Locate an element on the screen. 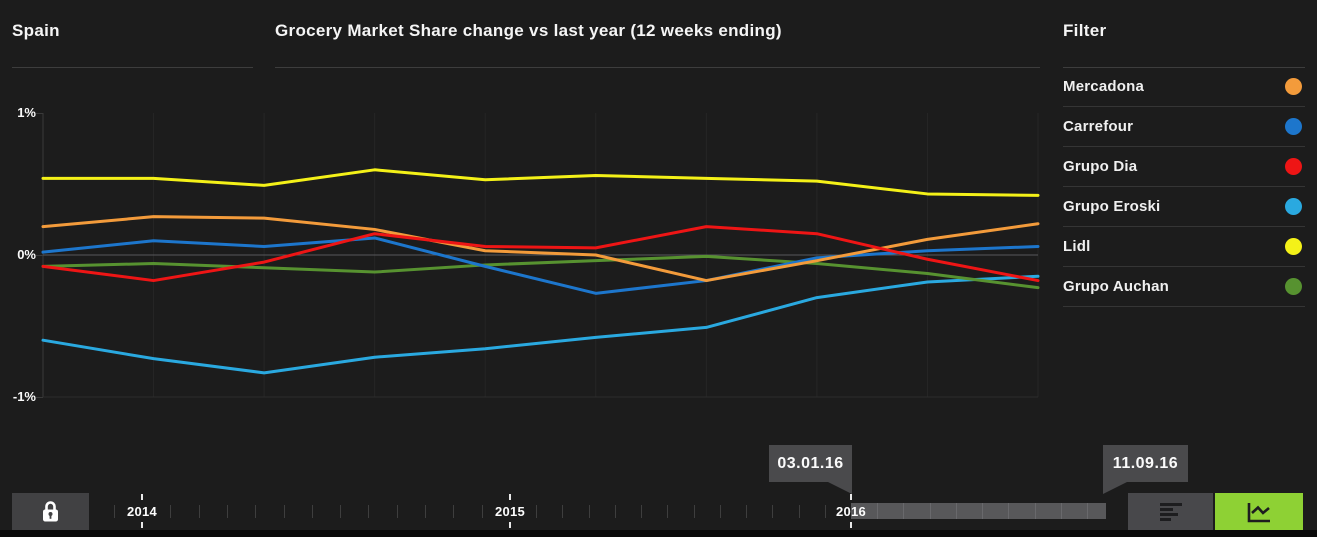 The height and width of the screenshot is (537, 1317). timeline-year-2014: 2014 is located at coordinates (142, 511).